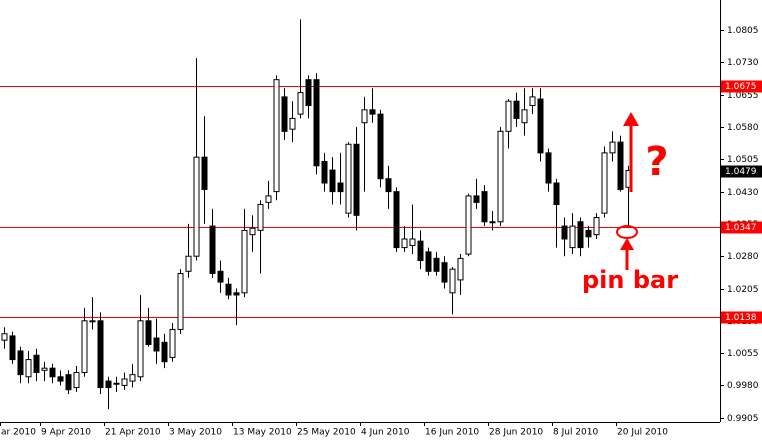  What do you see at coordinates (743, 160) in the screenshot?
I see `y-tick-label: 1.0505` at bounding box center [743, 160].